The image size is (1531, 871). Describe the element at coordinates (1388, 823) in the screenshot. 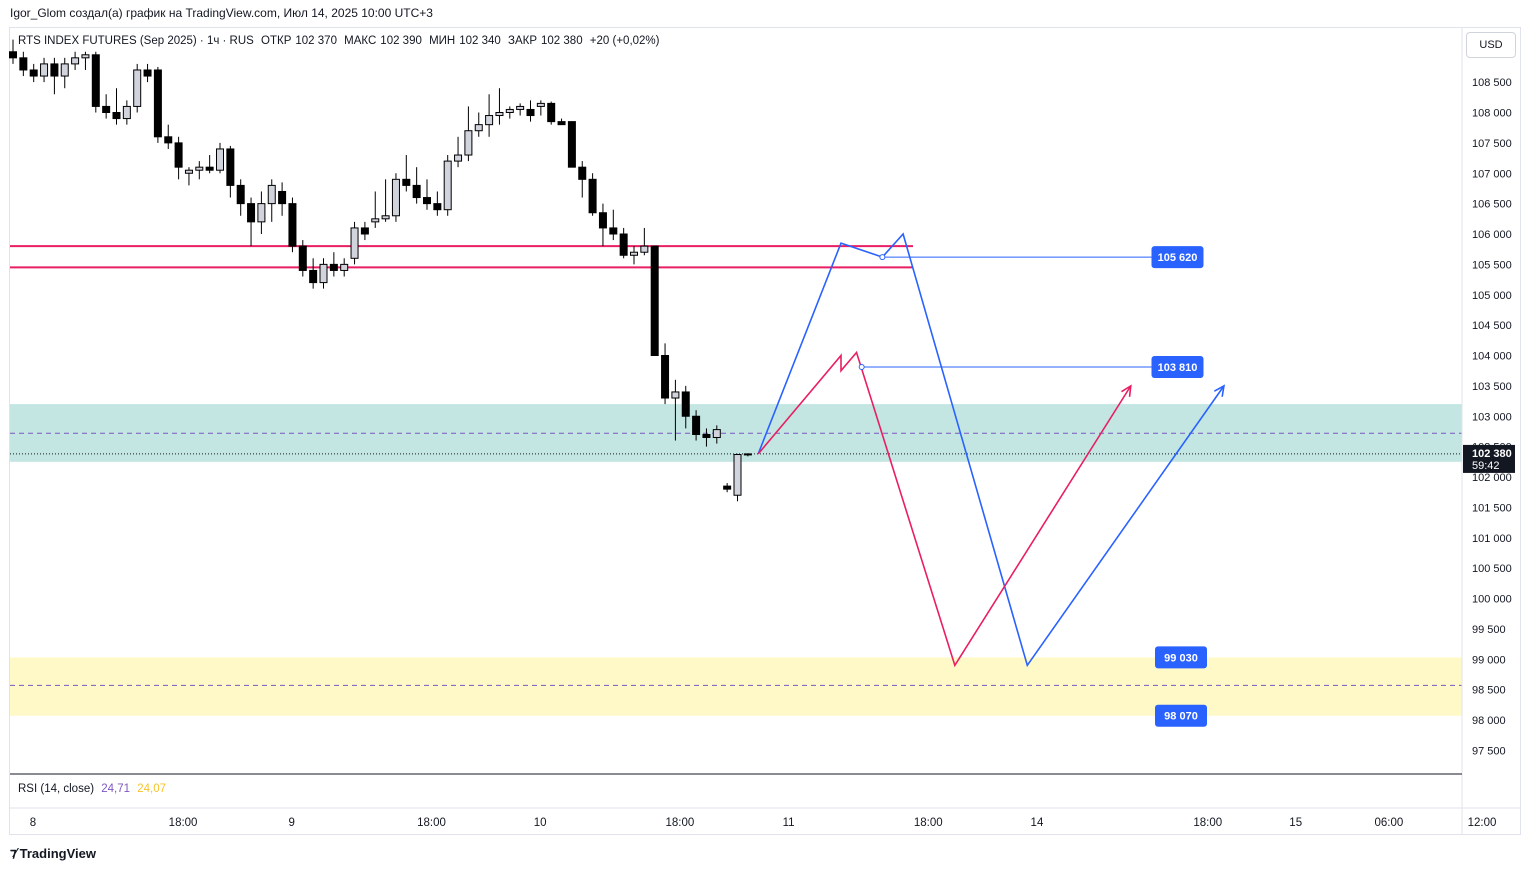

I see `time-tick-label: 06:00` at that location.